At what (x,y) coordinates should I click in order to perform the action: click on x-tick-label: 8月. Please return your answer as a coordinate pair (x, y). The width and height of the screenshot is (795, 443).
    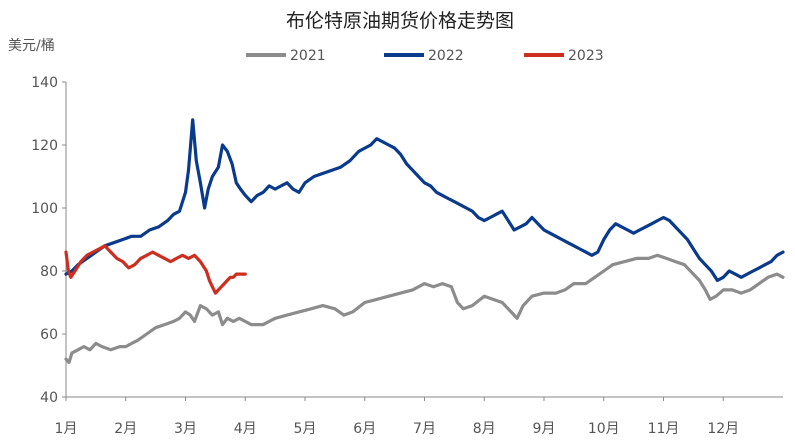
    Looking at the image, I should click on (484, 429).